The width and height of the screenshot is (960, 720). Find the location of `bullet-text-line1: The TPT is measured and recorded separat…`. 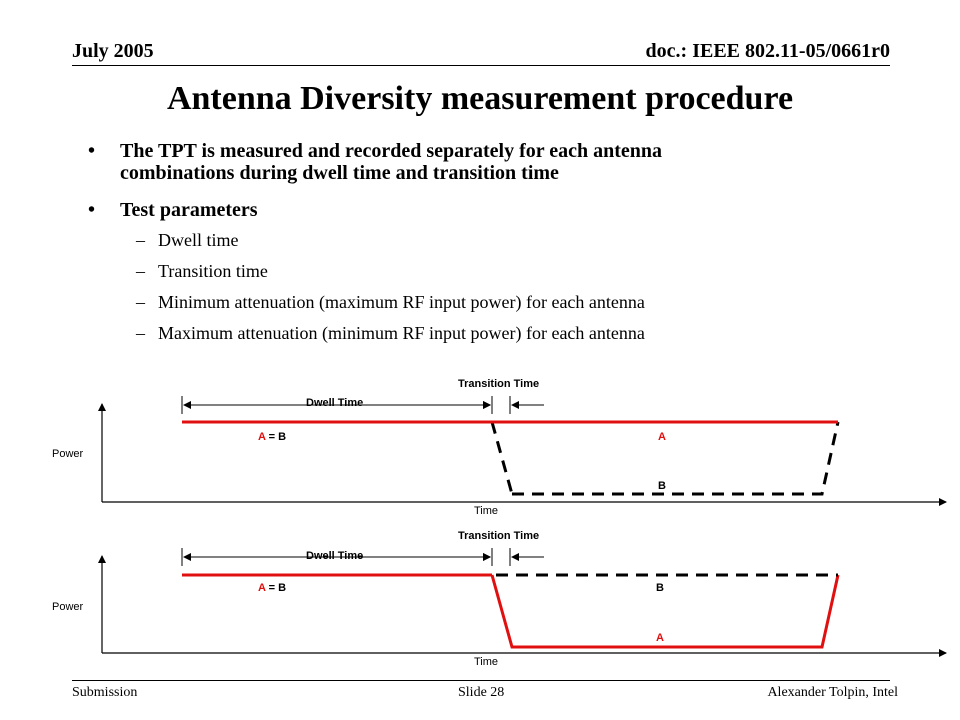

bullet-text-line1: The TPT is measured and recorded separat… is located at coordinates (391, 151).